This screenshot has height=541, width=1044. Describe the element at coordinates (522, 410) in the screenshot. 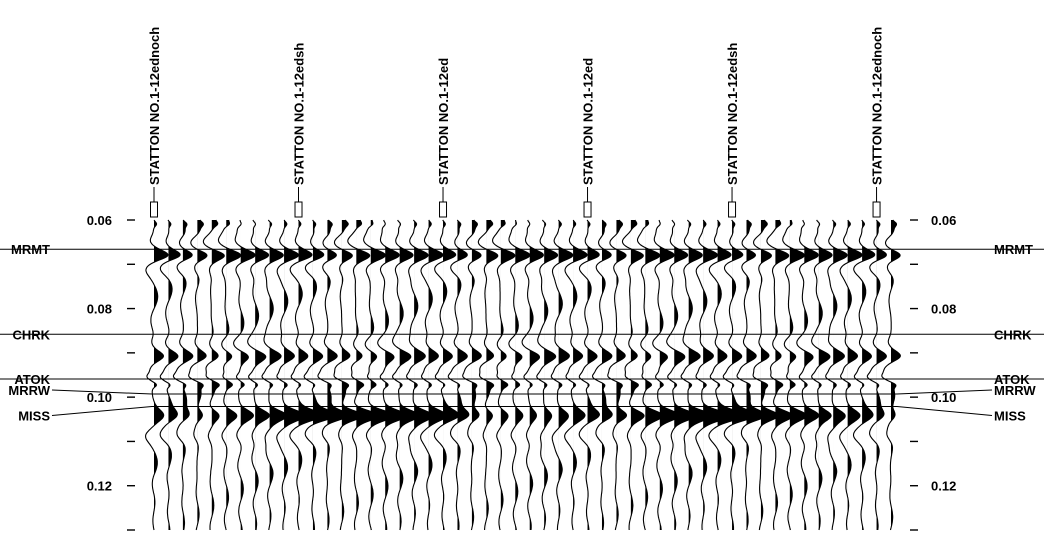

I see `horizon-line` at that location.